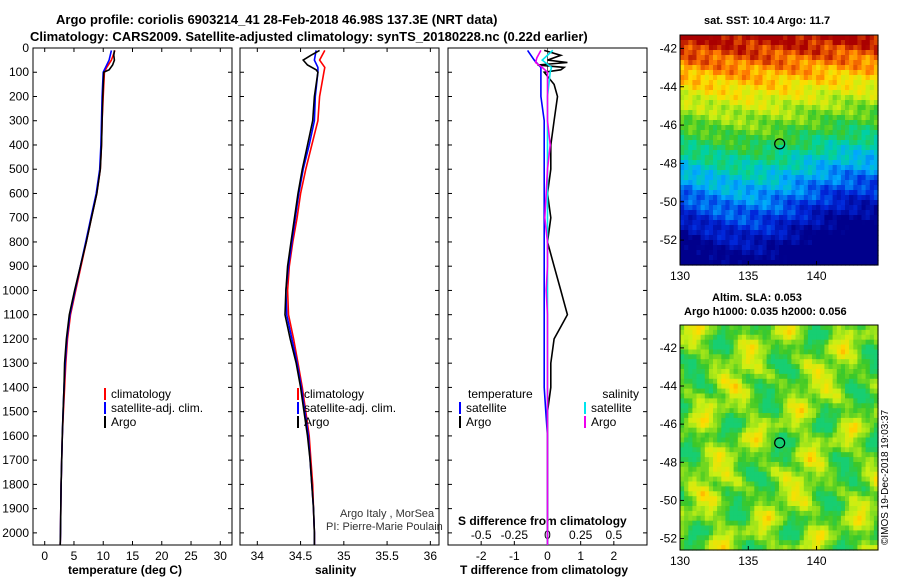  Describe the element at coordinates (336, 570) in the screenshot. I see `salinity-axis-label: salinity` at that location.